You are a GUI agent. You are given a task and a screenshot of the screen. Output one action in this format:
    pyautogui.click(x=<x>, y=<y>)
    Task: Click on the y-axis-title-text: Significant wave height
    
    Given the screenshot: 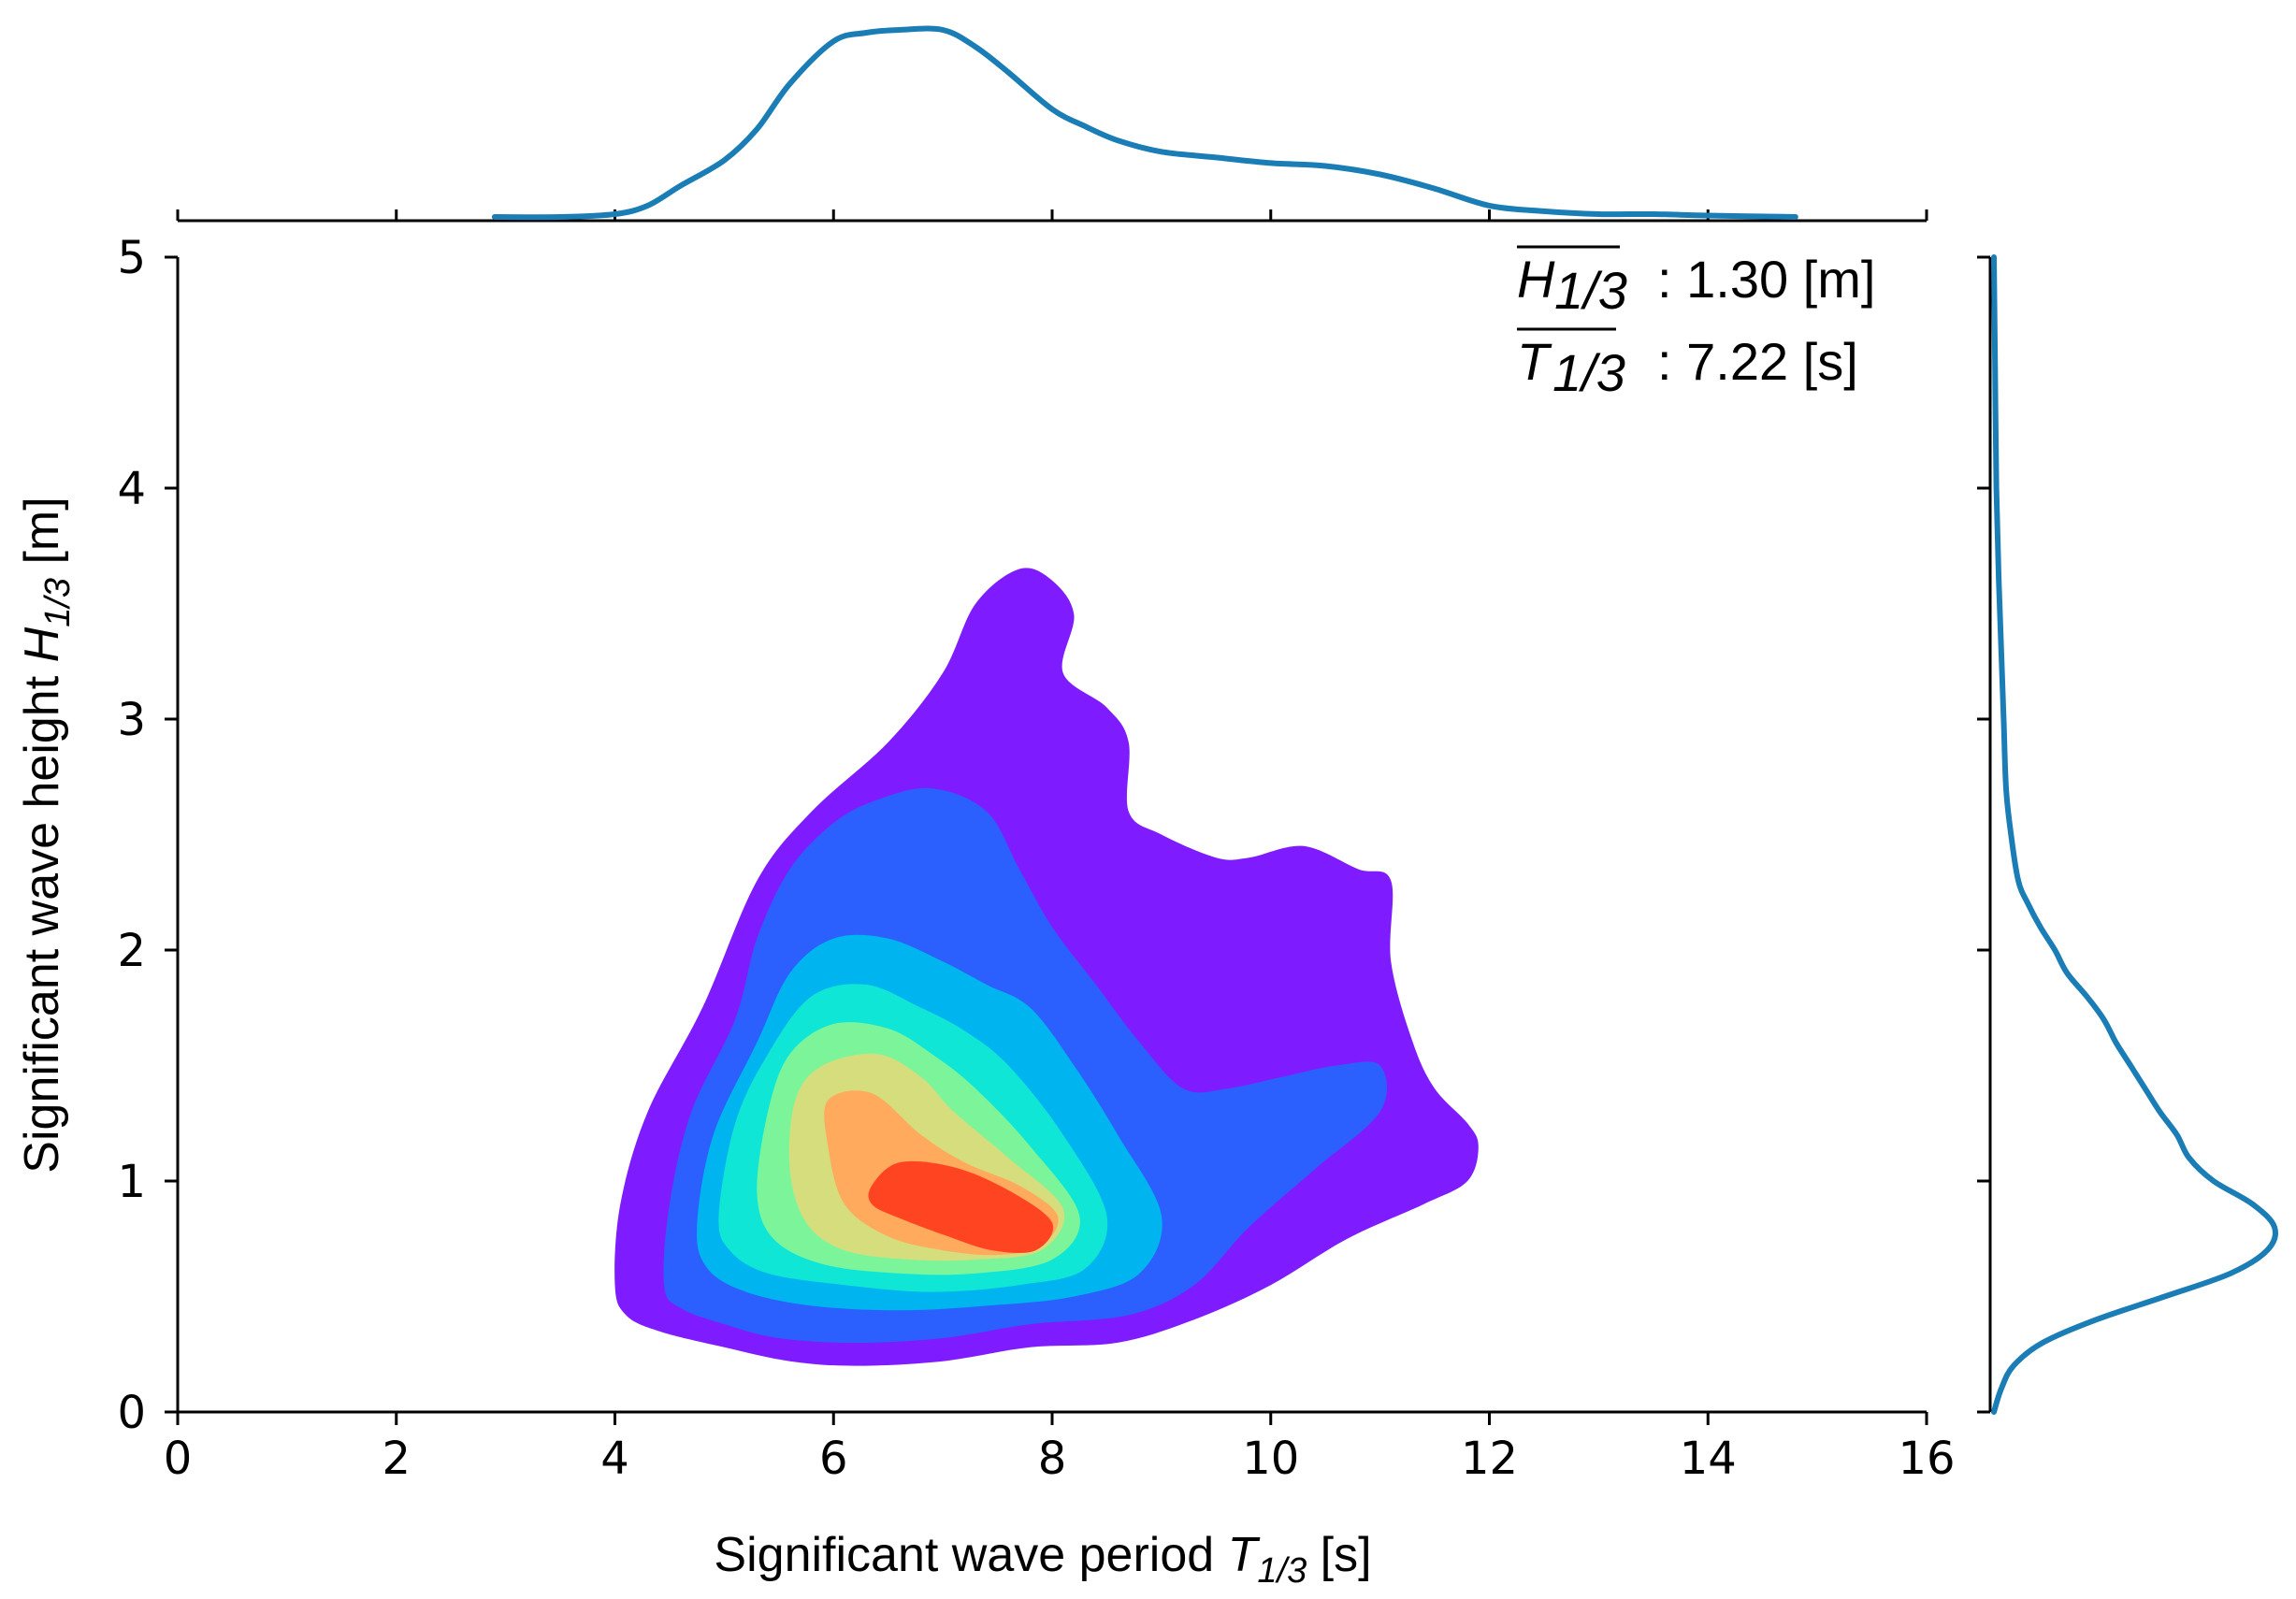 What is the action you would take?
    pyautogui.click(x=42, y=924)
    